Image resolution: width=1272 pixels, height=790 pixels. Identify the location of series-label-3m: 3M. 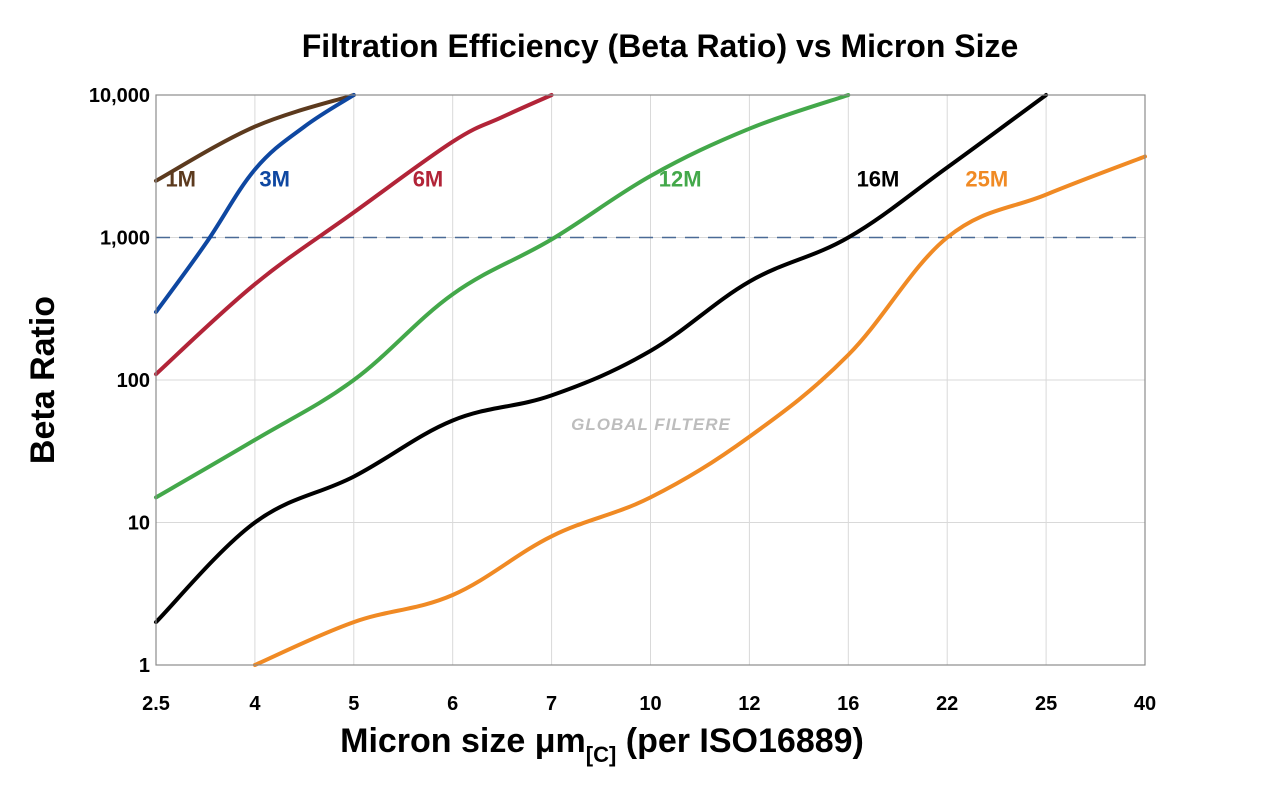
(274, 179).